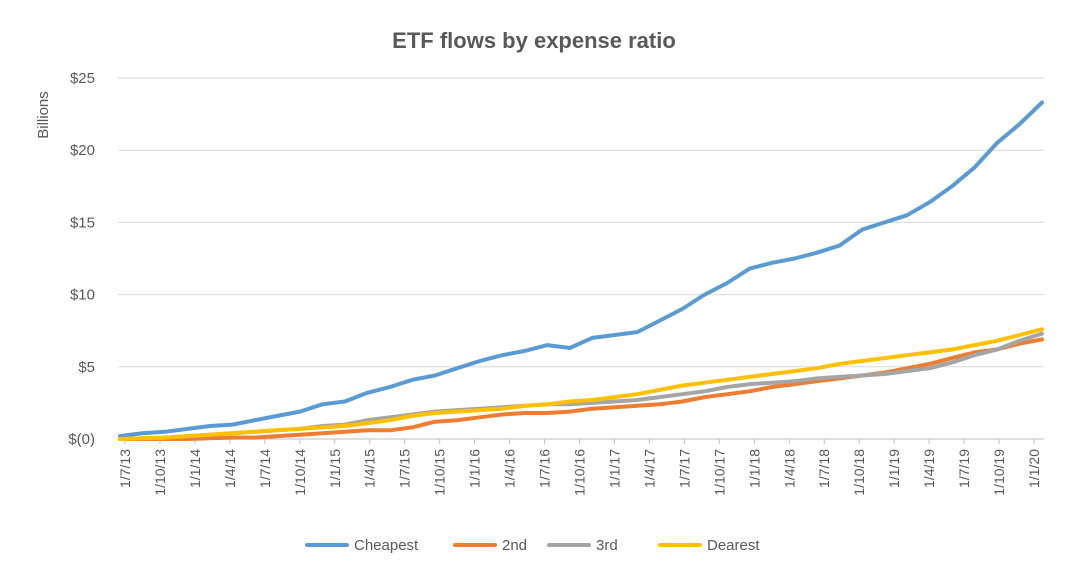 This screenshot has height=575, width=1068. Describe the element at coordinates (81, 439) in the screenshot. I see `y-tick-label: $(0)` at that location.